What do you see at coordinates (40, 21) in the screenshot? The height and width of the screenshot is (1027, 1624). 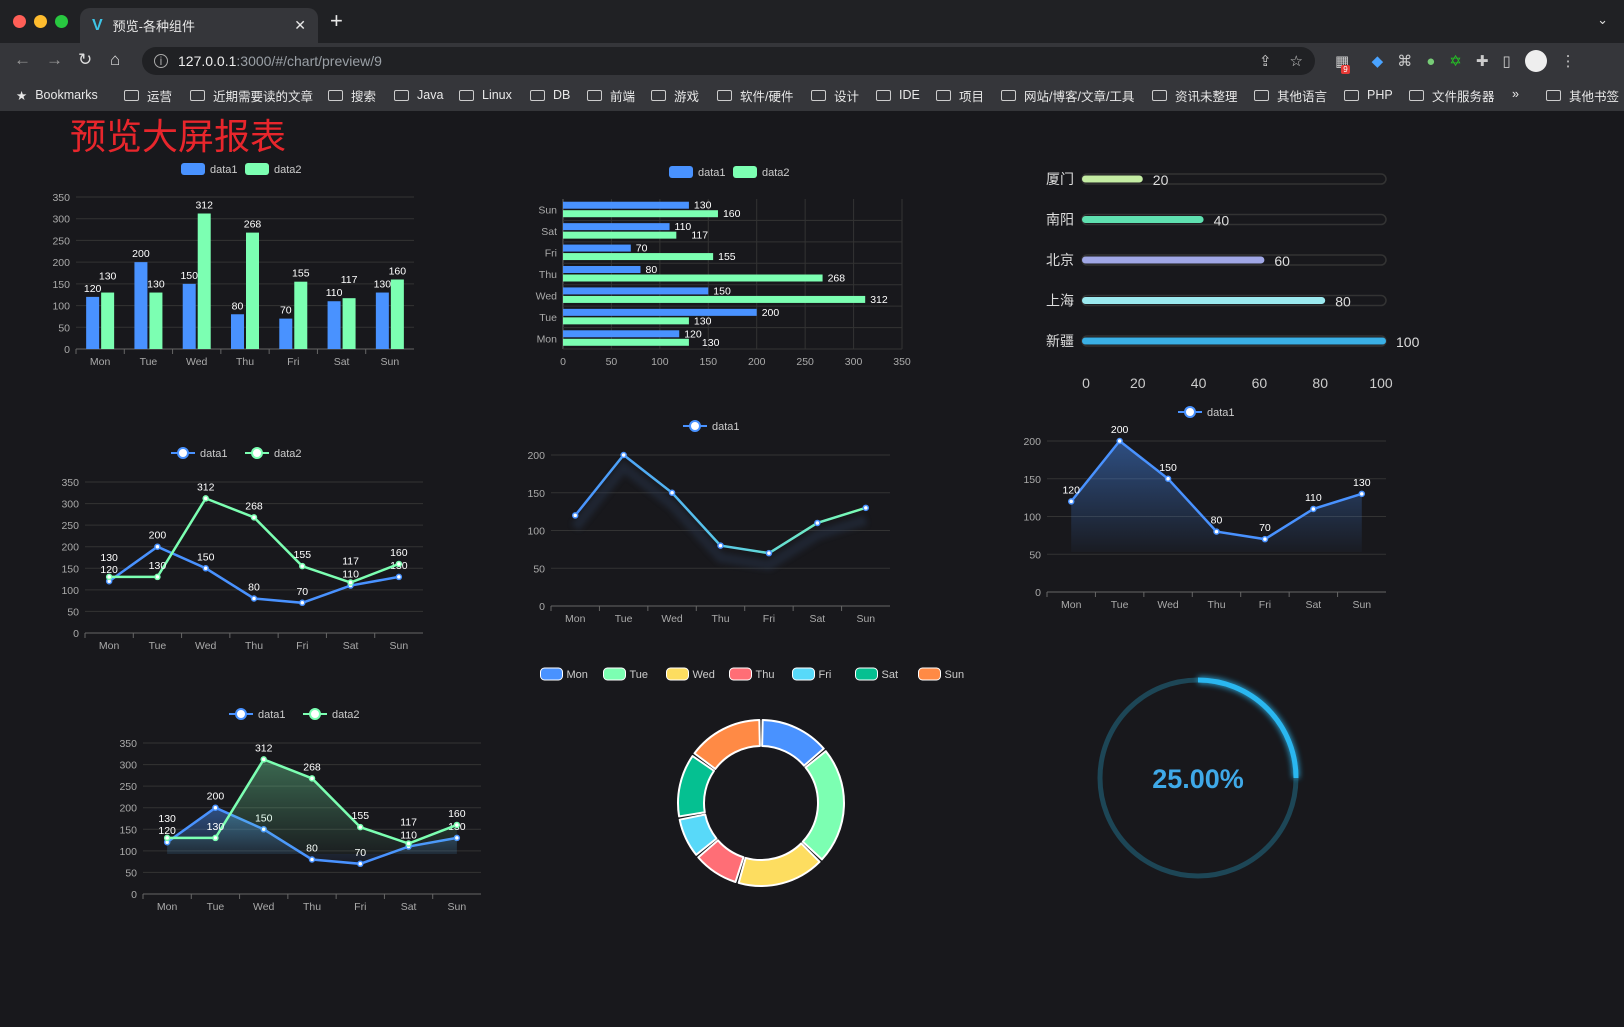 I see `minimize-window-button` at bounding box center [40, 21].